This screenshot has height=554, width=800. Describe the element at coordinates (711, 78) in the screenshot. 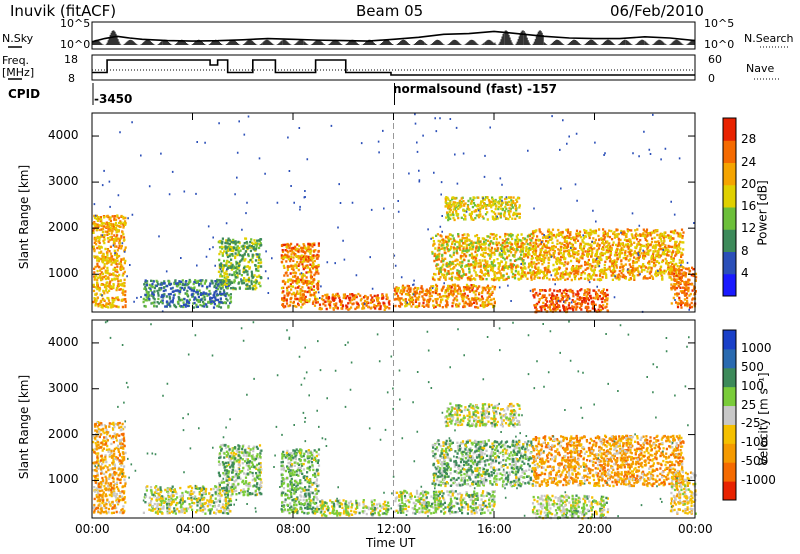

I see `nave-tick-bottom: 0` at that location.